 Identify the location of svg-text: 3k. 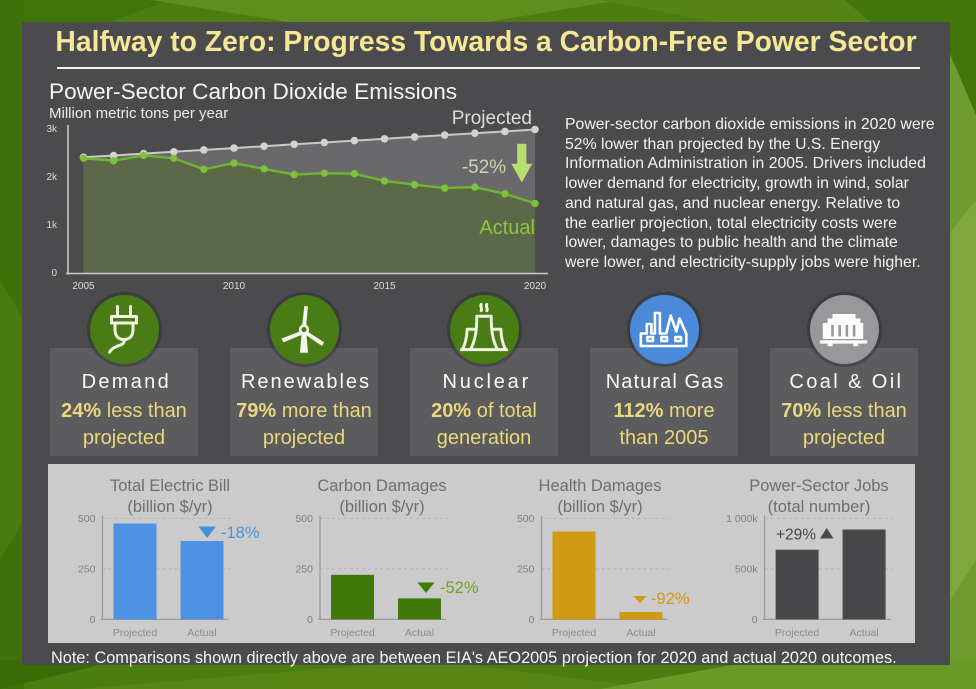
(52, 129).